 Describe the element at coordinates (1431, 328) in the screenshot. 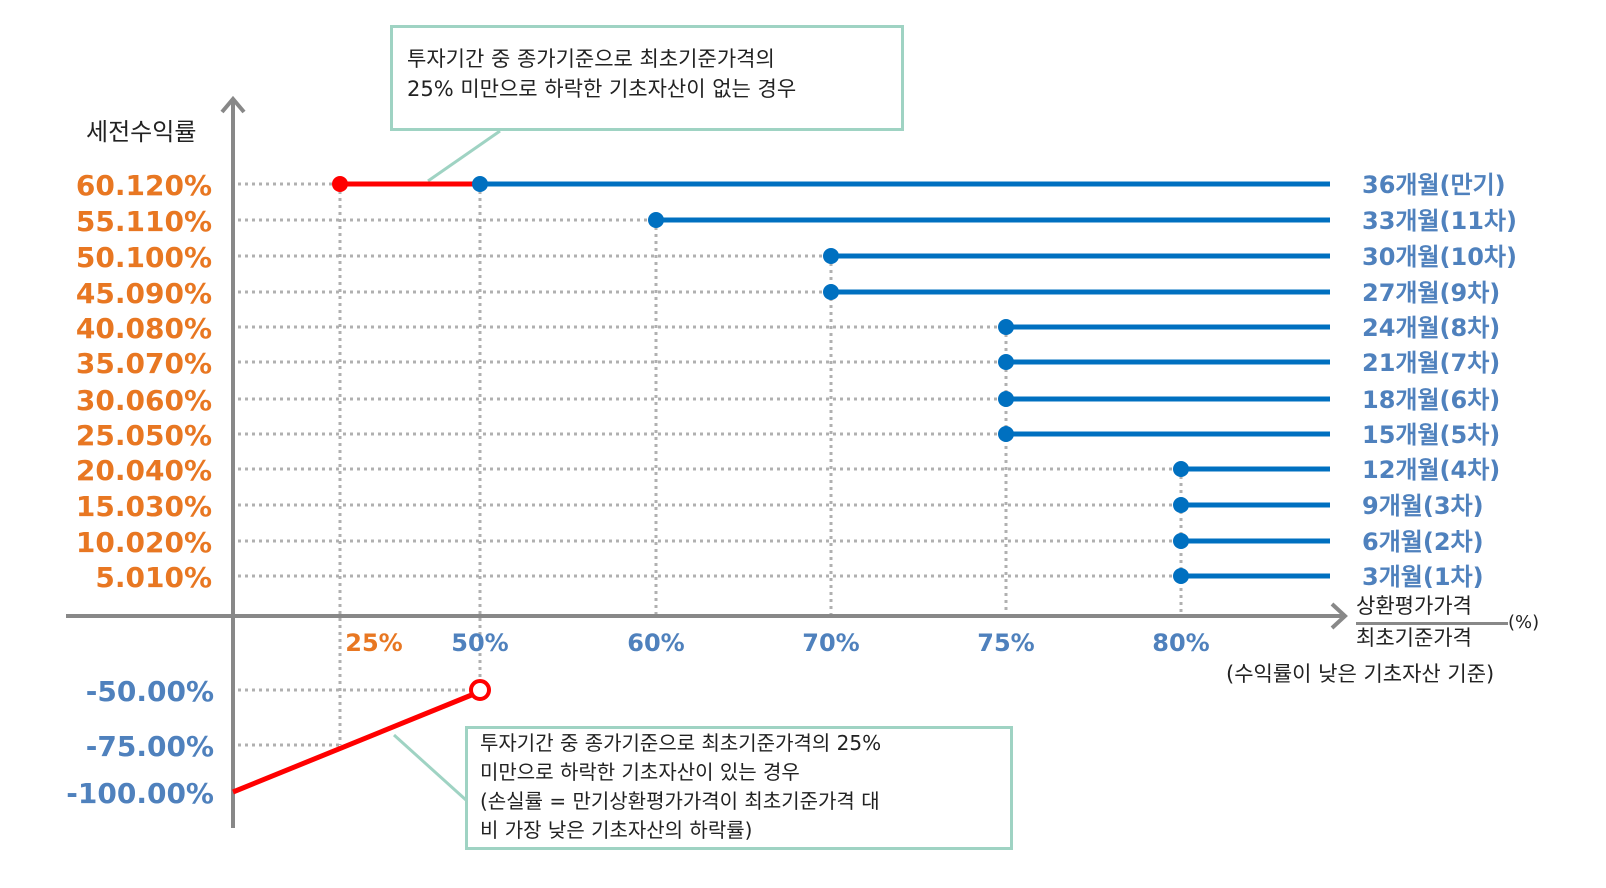

I see `series-label: 24개월(8차)` at that location.